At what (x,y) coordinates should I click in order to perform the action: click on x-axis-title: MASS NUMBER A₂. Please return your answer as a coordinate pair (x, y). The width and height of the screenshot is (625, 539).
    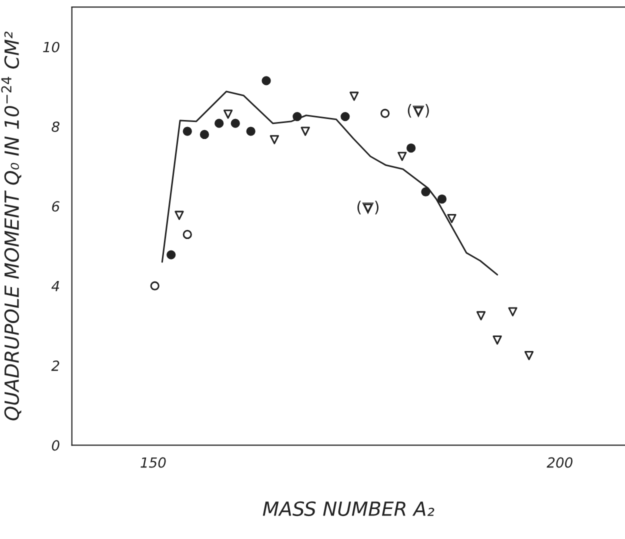
    Looking at the image, I should click on (348, 508).